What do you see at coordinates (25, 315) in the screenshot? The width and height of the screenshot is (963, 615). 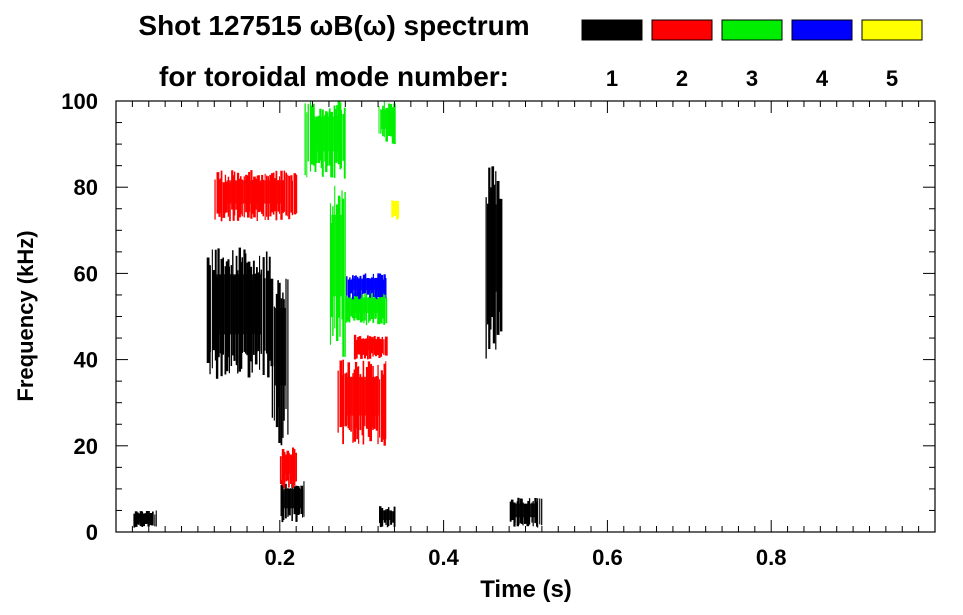 I see `y-axis-title: Frequency (kHz)` at bounding box center [25, 315].